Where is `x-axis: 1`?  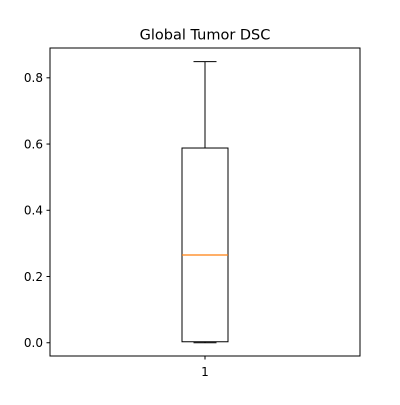 x-axis: 1 is located at coordinates (205, 367).